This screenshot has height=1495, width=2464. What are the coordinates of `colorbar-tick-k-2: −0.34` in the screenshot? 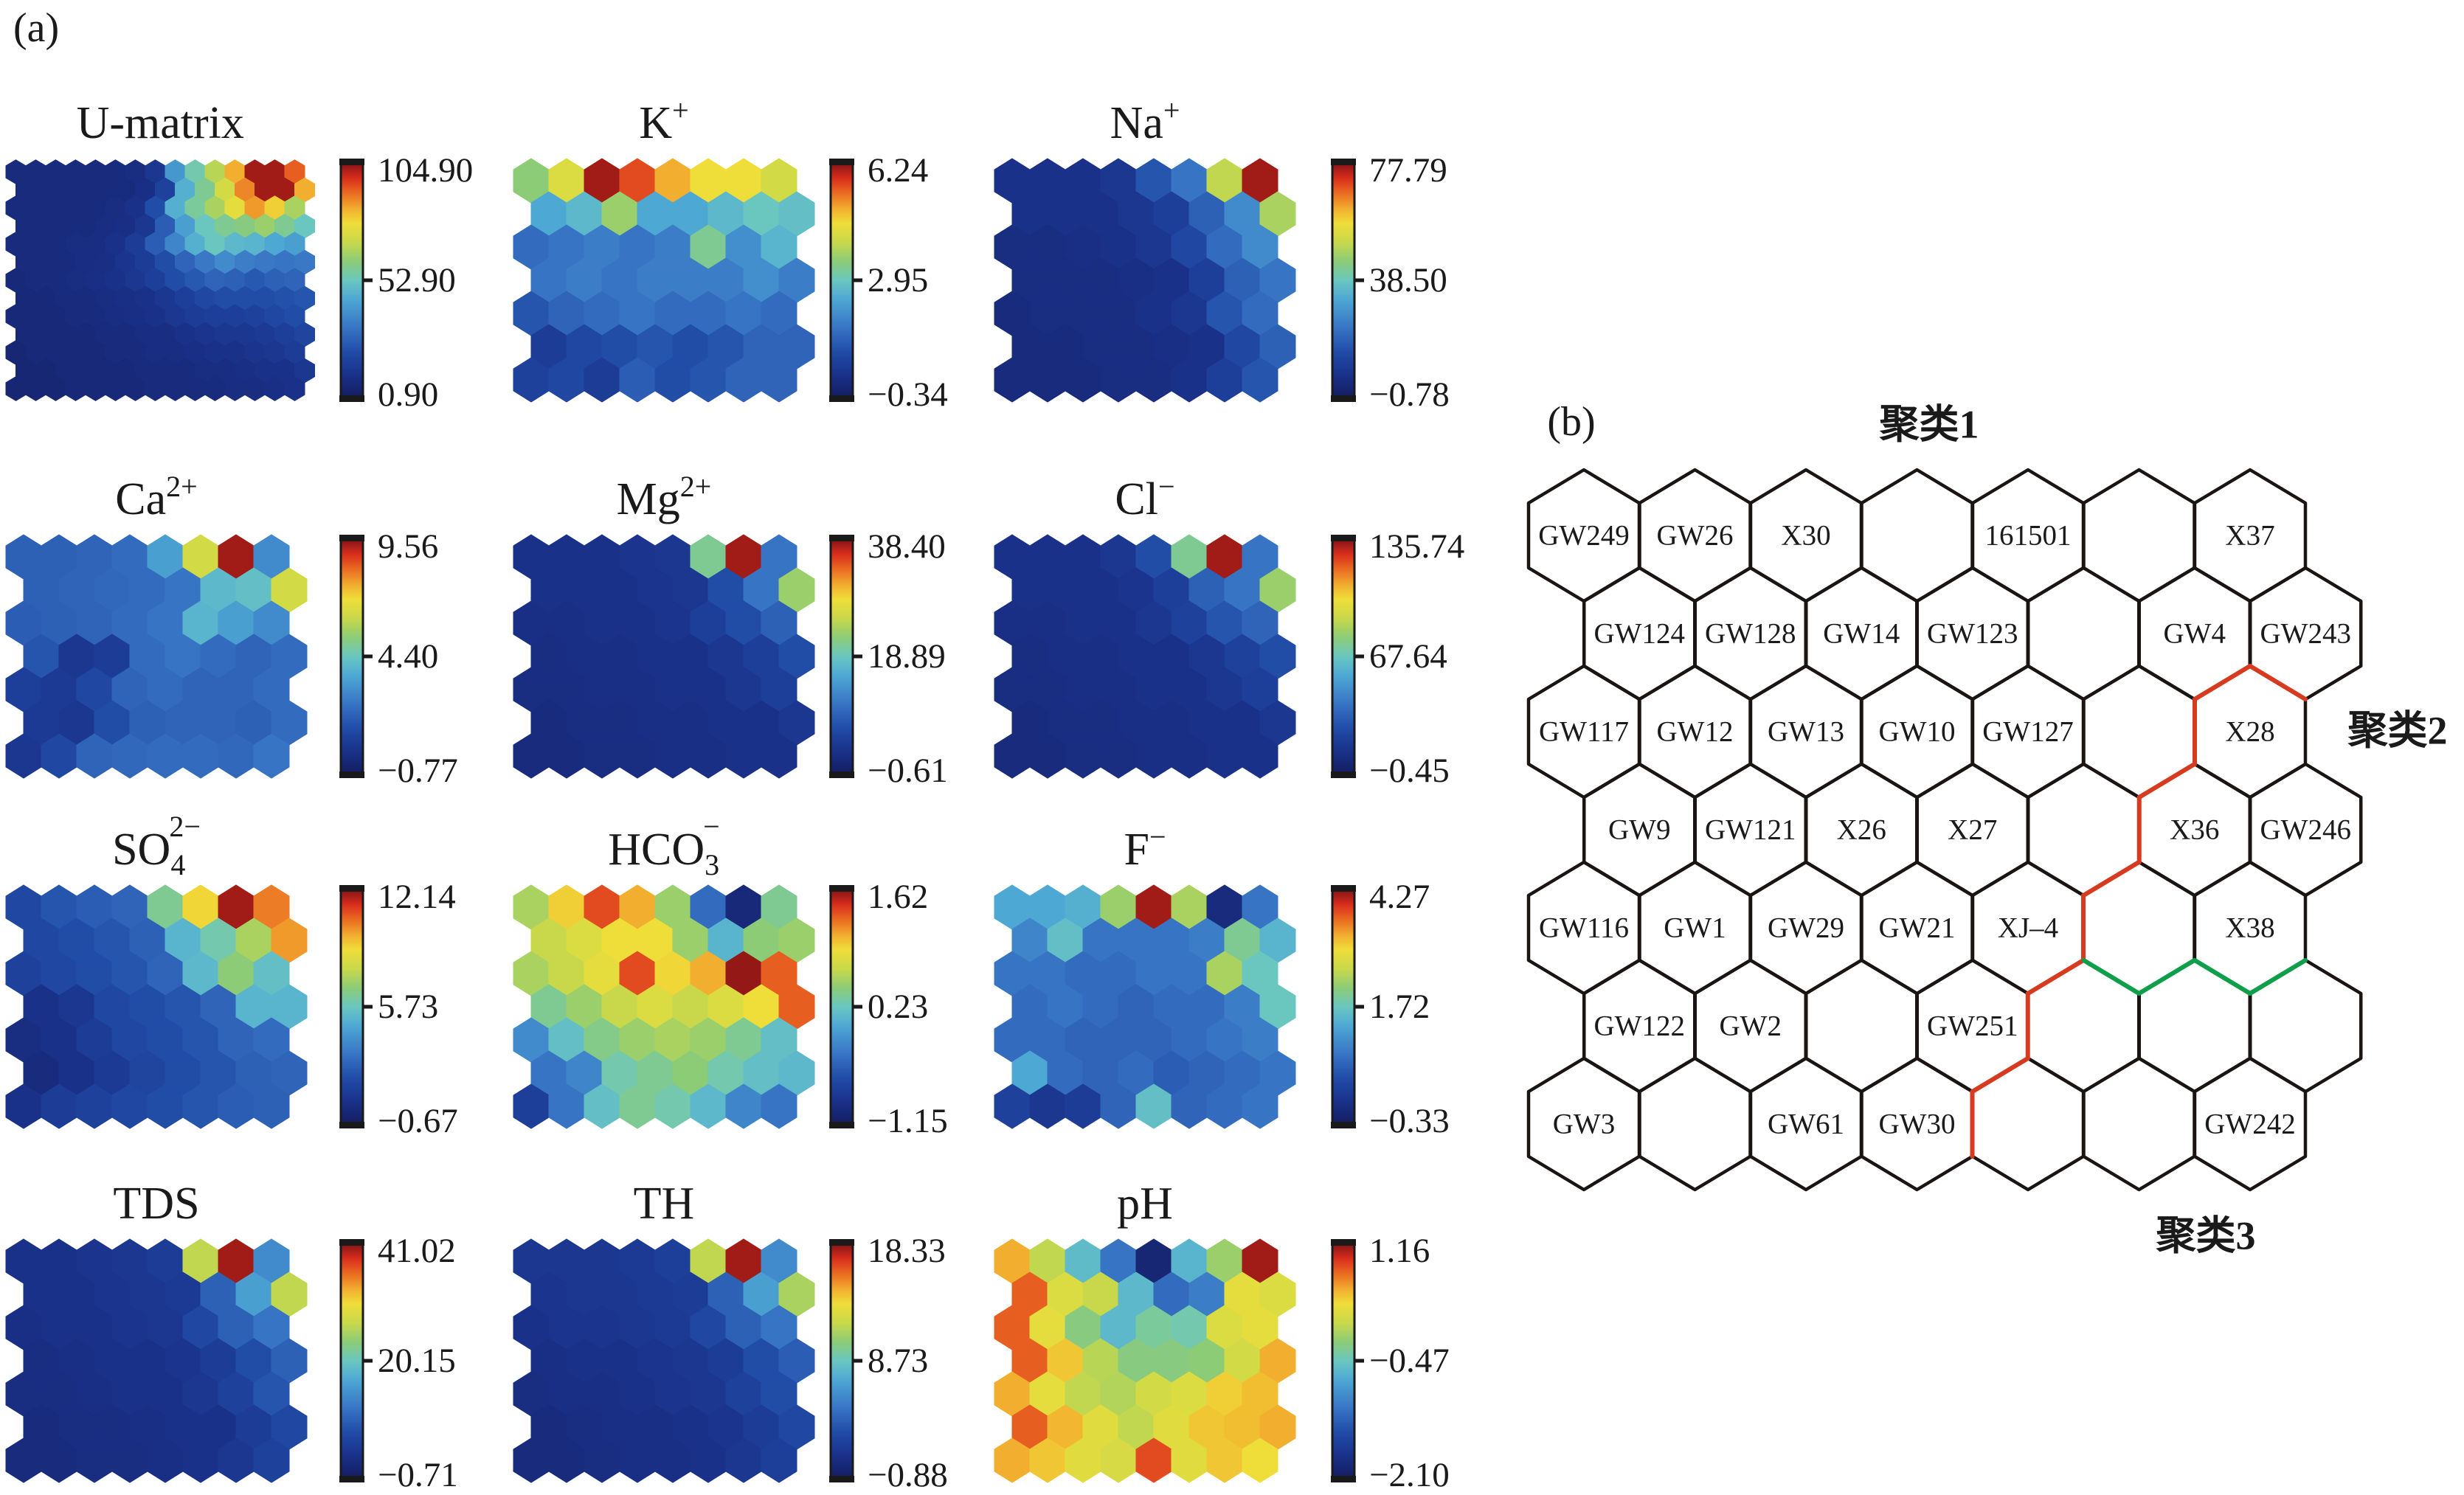 It's located at (908, 394).